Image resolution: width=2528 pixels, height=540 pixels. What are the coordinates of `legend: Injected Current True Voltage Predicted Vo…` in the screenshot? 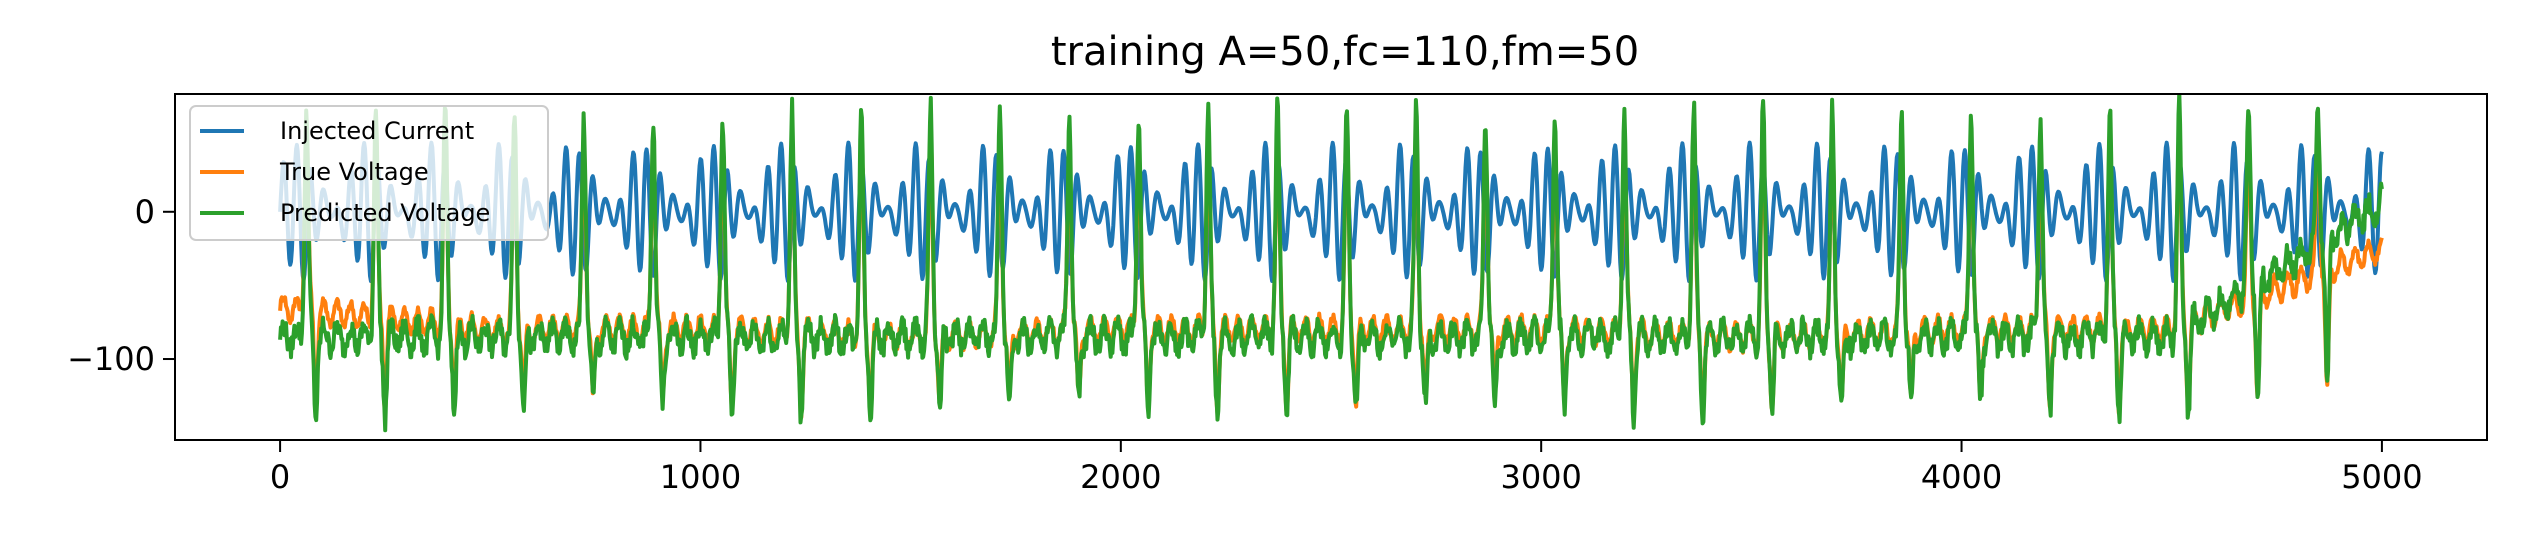 It's located at (369, 173).